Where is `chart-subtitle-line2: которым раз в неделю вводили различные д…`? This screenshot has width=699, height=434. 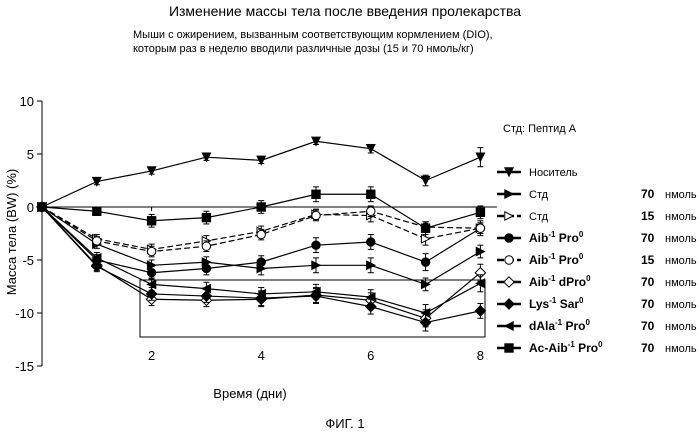
chart-subtitle-line2: которым раз в неделю вводили различные д… is located at coordinates (303, 49).